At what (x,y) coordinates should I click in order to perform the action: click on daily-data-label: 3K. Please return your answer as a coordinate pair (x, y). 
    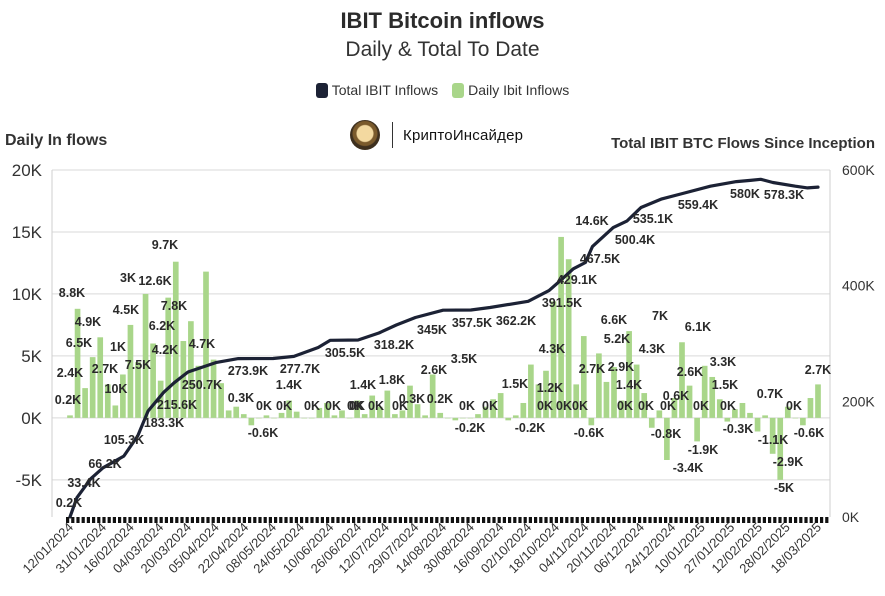
    Looking at the image, I should click on (128, 278).